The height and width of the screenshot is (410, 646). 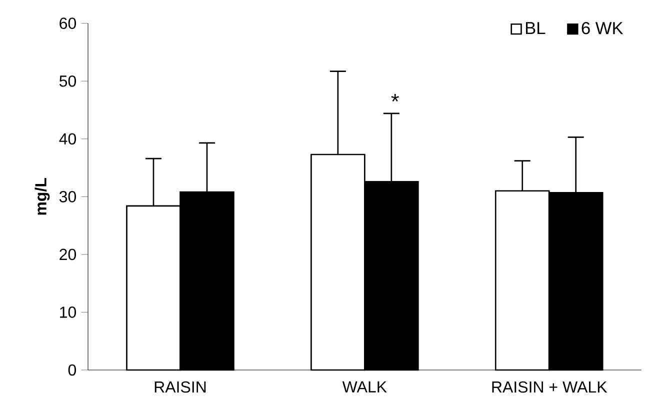 I want to click on annotation: *, so click(x=395, y=98).